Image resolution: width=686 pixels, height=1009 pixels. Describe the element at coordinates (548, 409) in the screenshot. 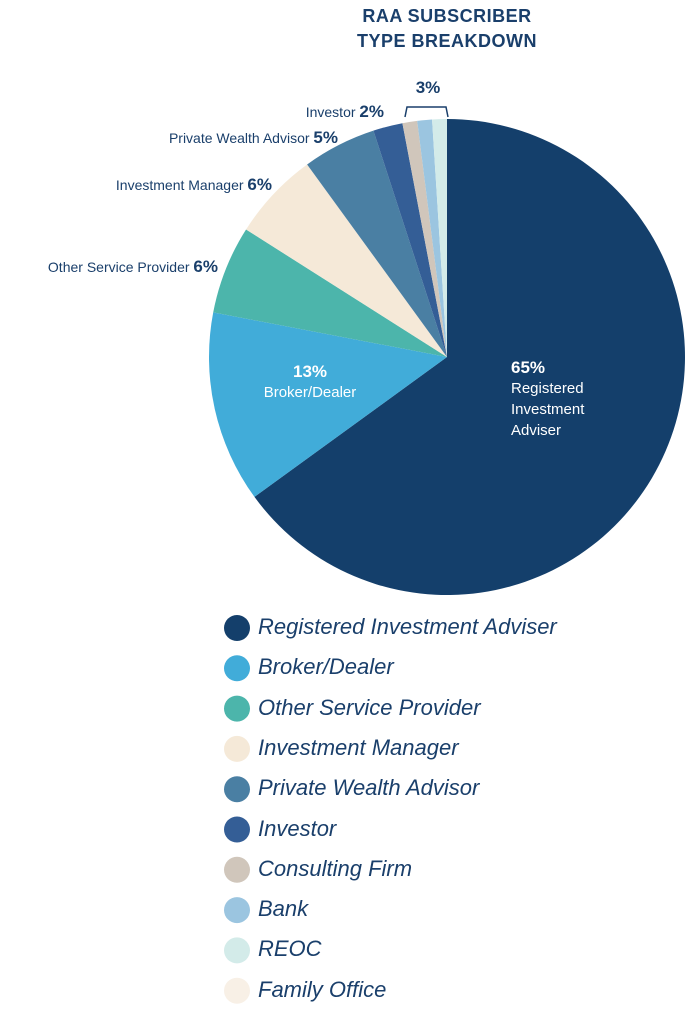

I see `slice-label-name: Registered Investment Adviser` at that location.